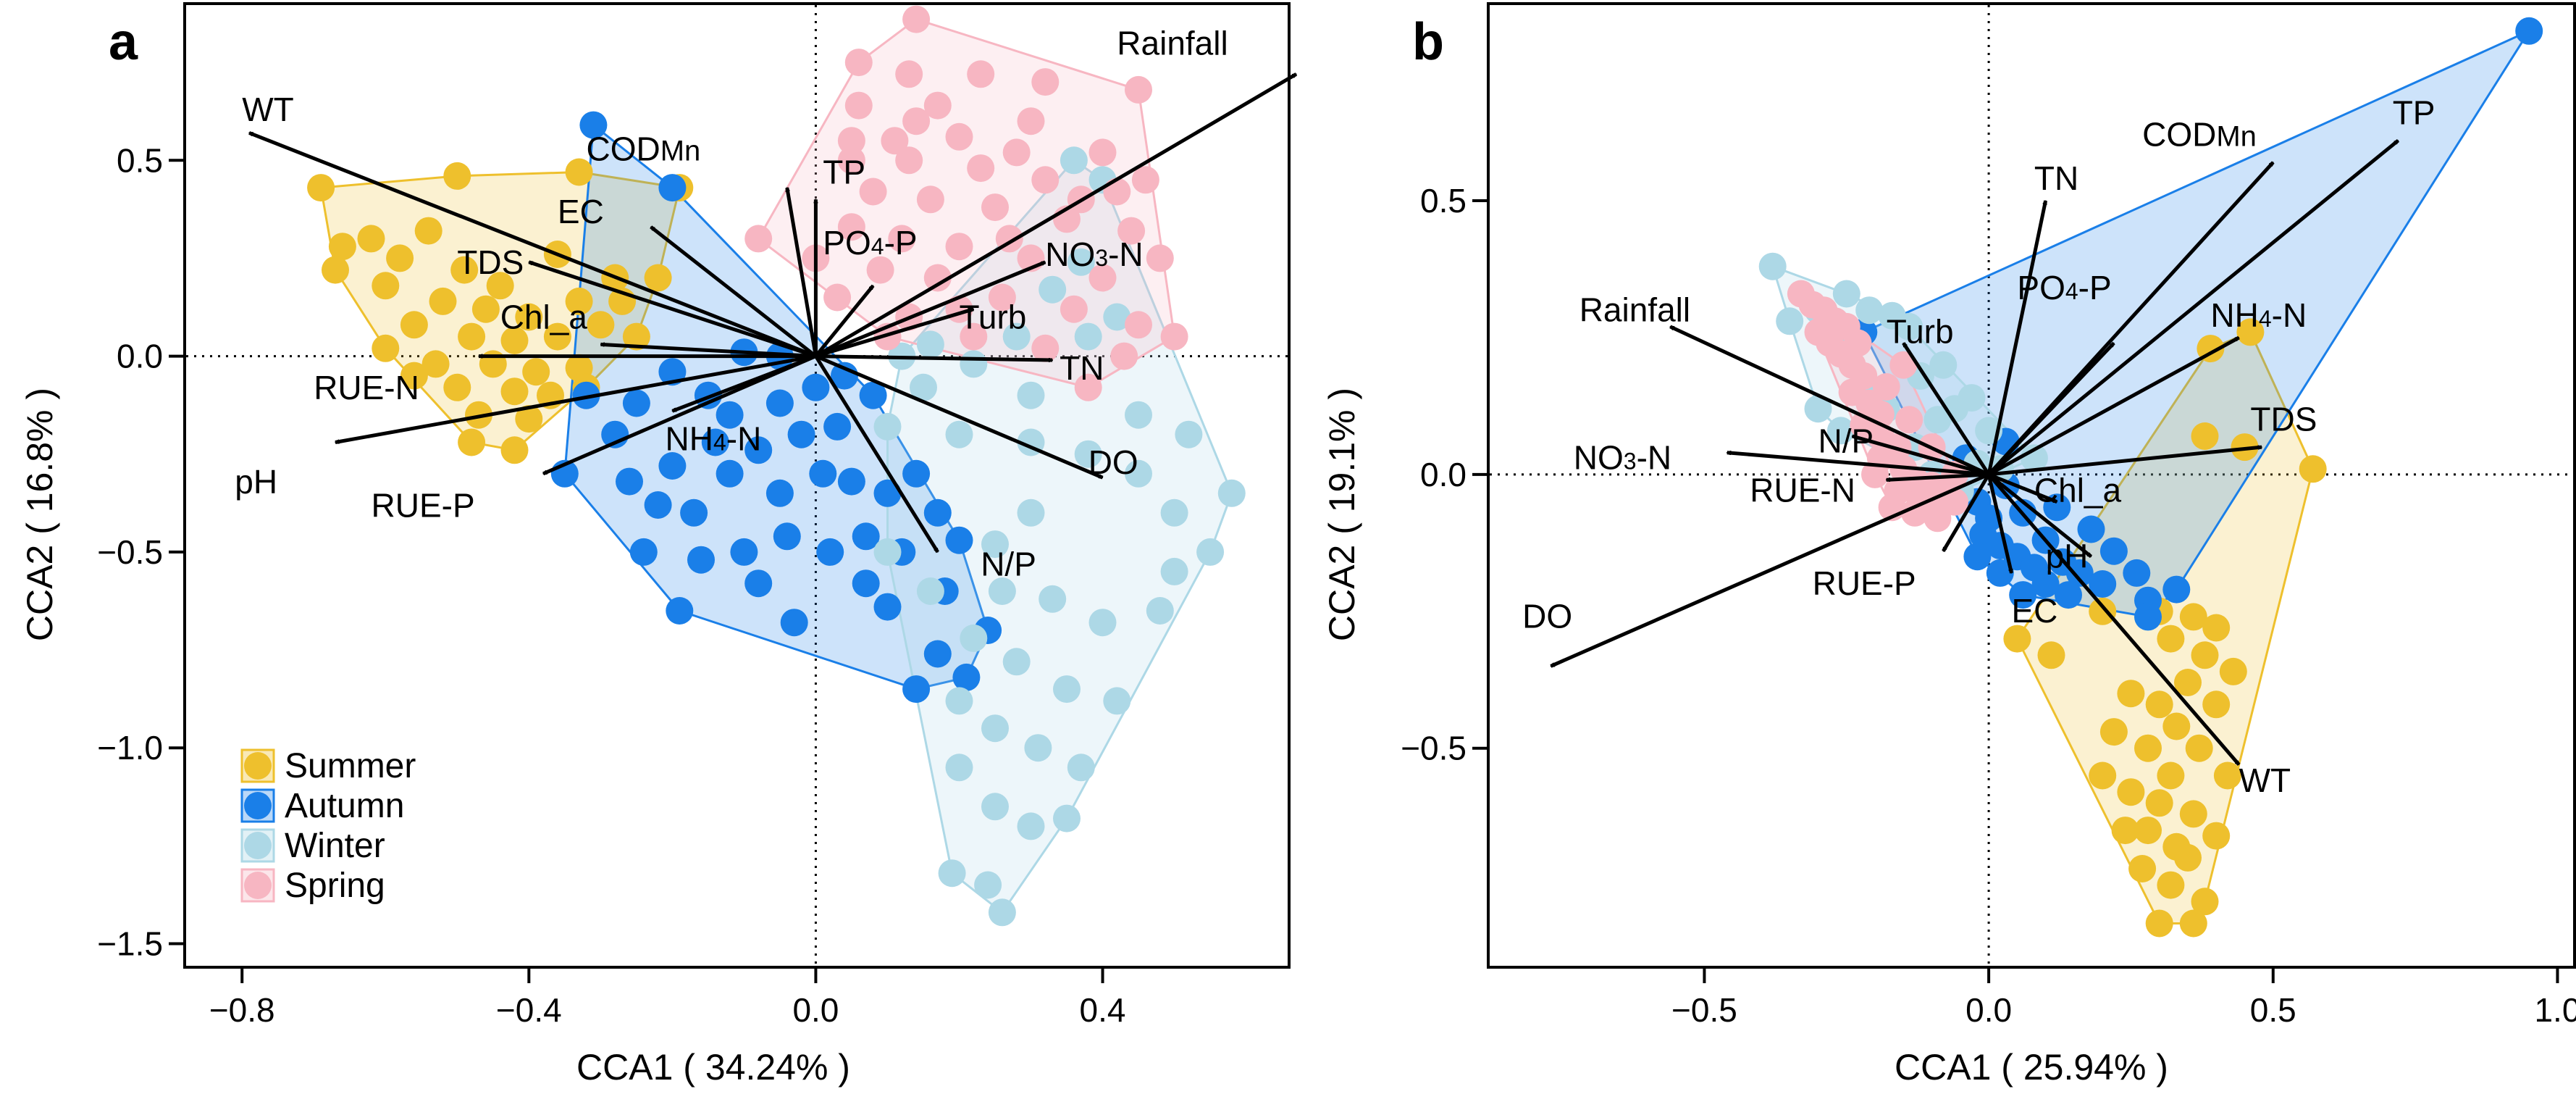 Image resolution: width=2576 pixels, height=1102 pixels. I want to click on panel-b-label-do: DO, so click(1547, 616).